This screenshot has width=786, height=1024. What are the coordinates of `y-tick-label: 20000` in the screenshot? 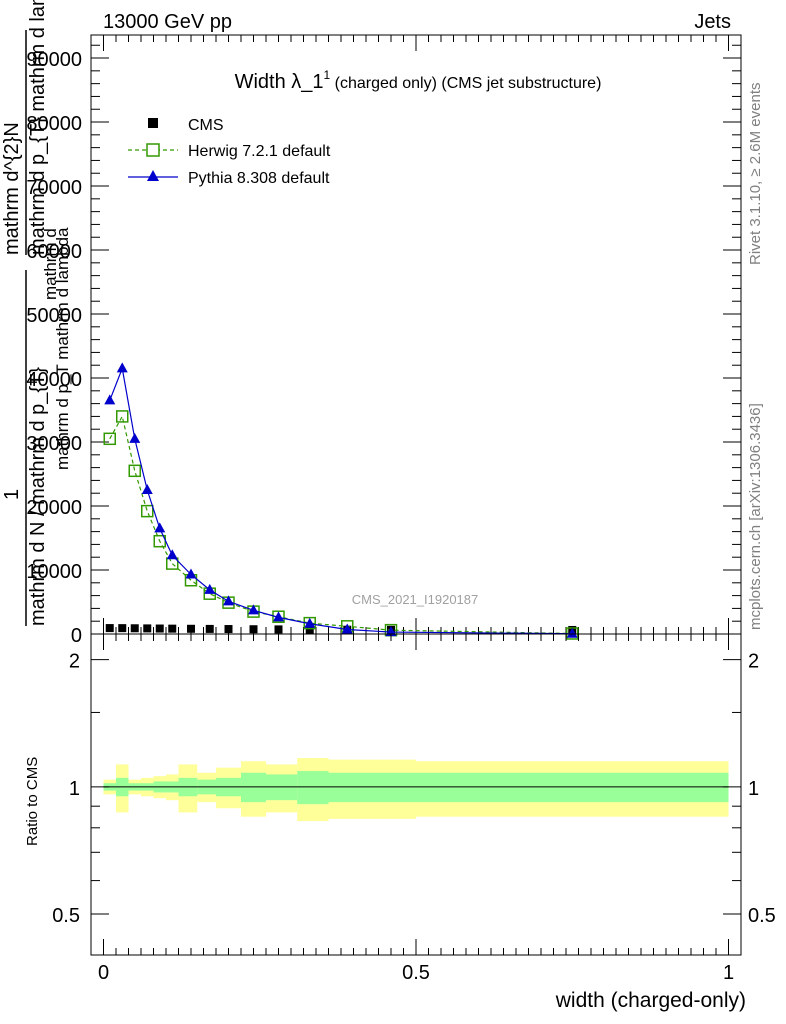 It's located at (54, 508).